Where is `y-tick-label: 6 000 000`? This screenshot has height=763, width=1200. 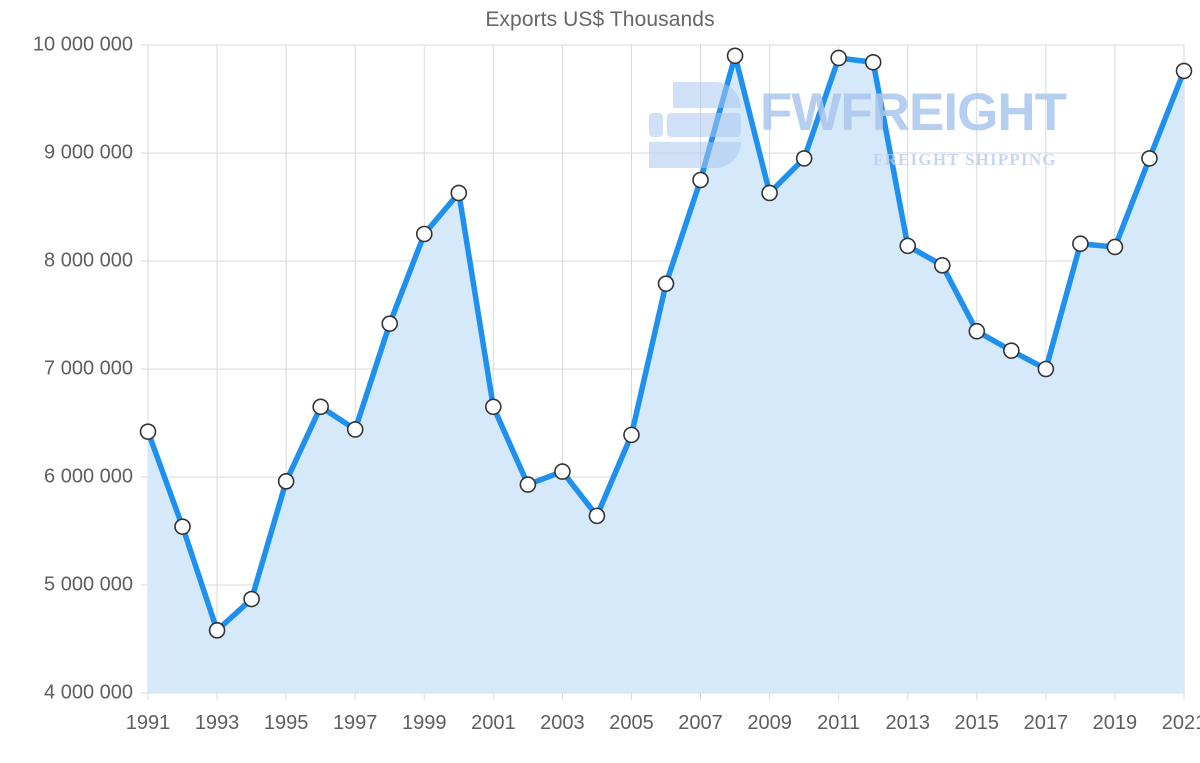 y-tick-label: 6 000 000 is located at coordinates (88, 476).